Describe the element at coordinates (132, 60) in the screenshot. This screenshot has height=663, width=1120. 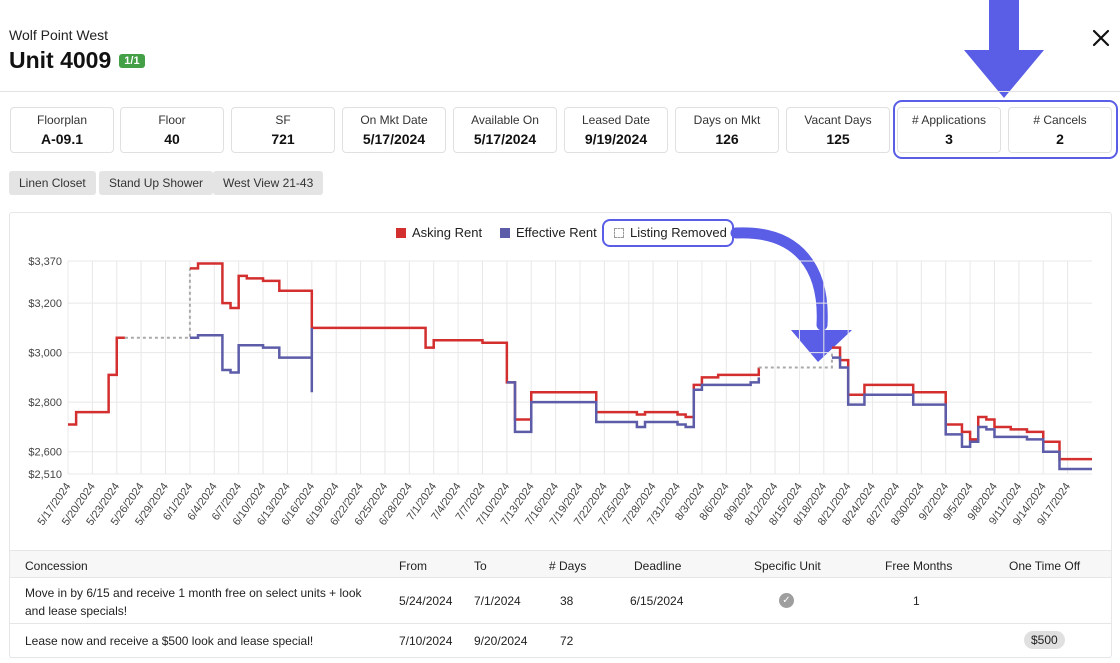
I see `unit-count-badge: 1/1` at that location.